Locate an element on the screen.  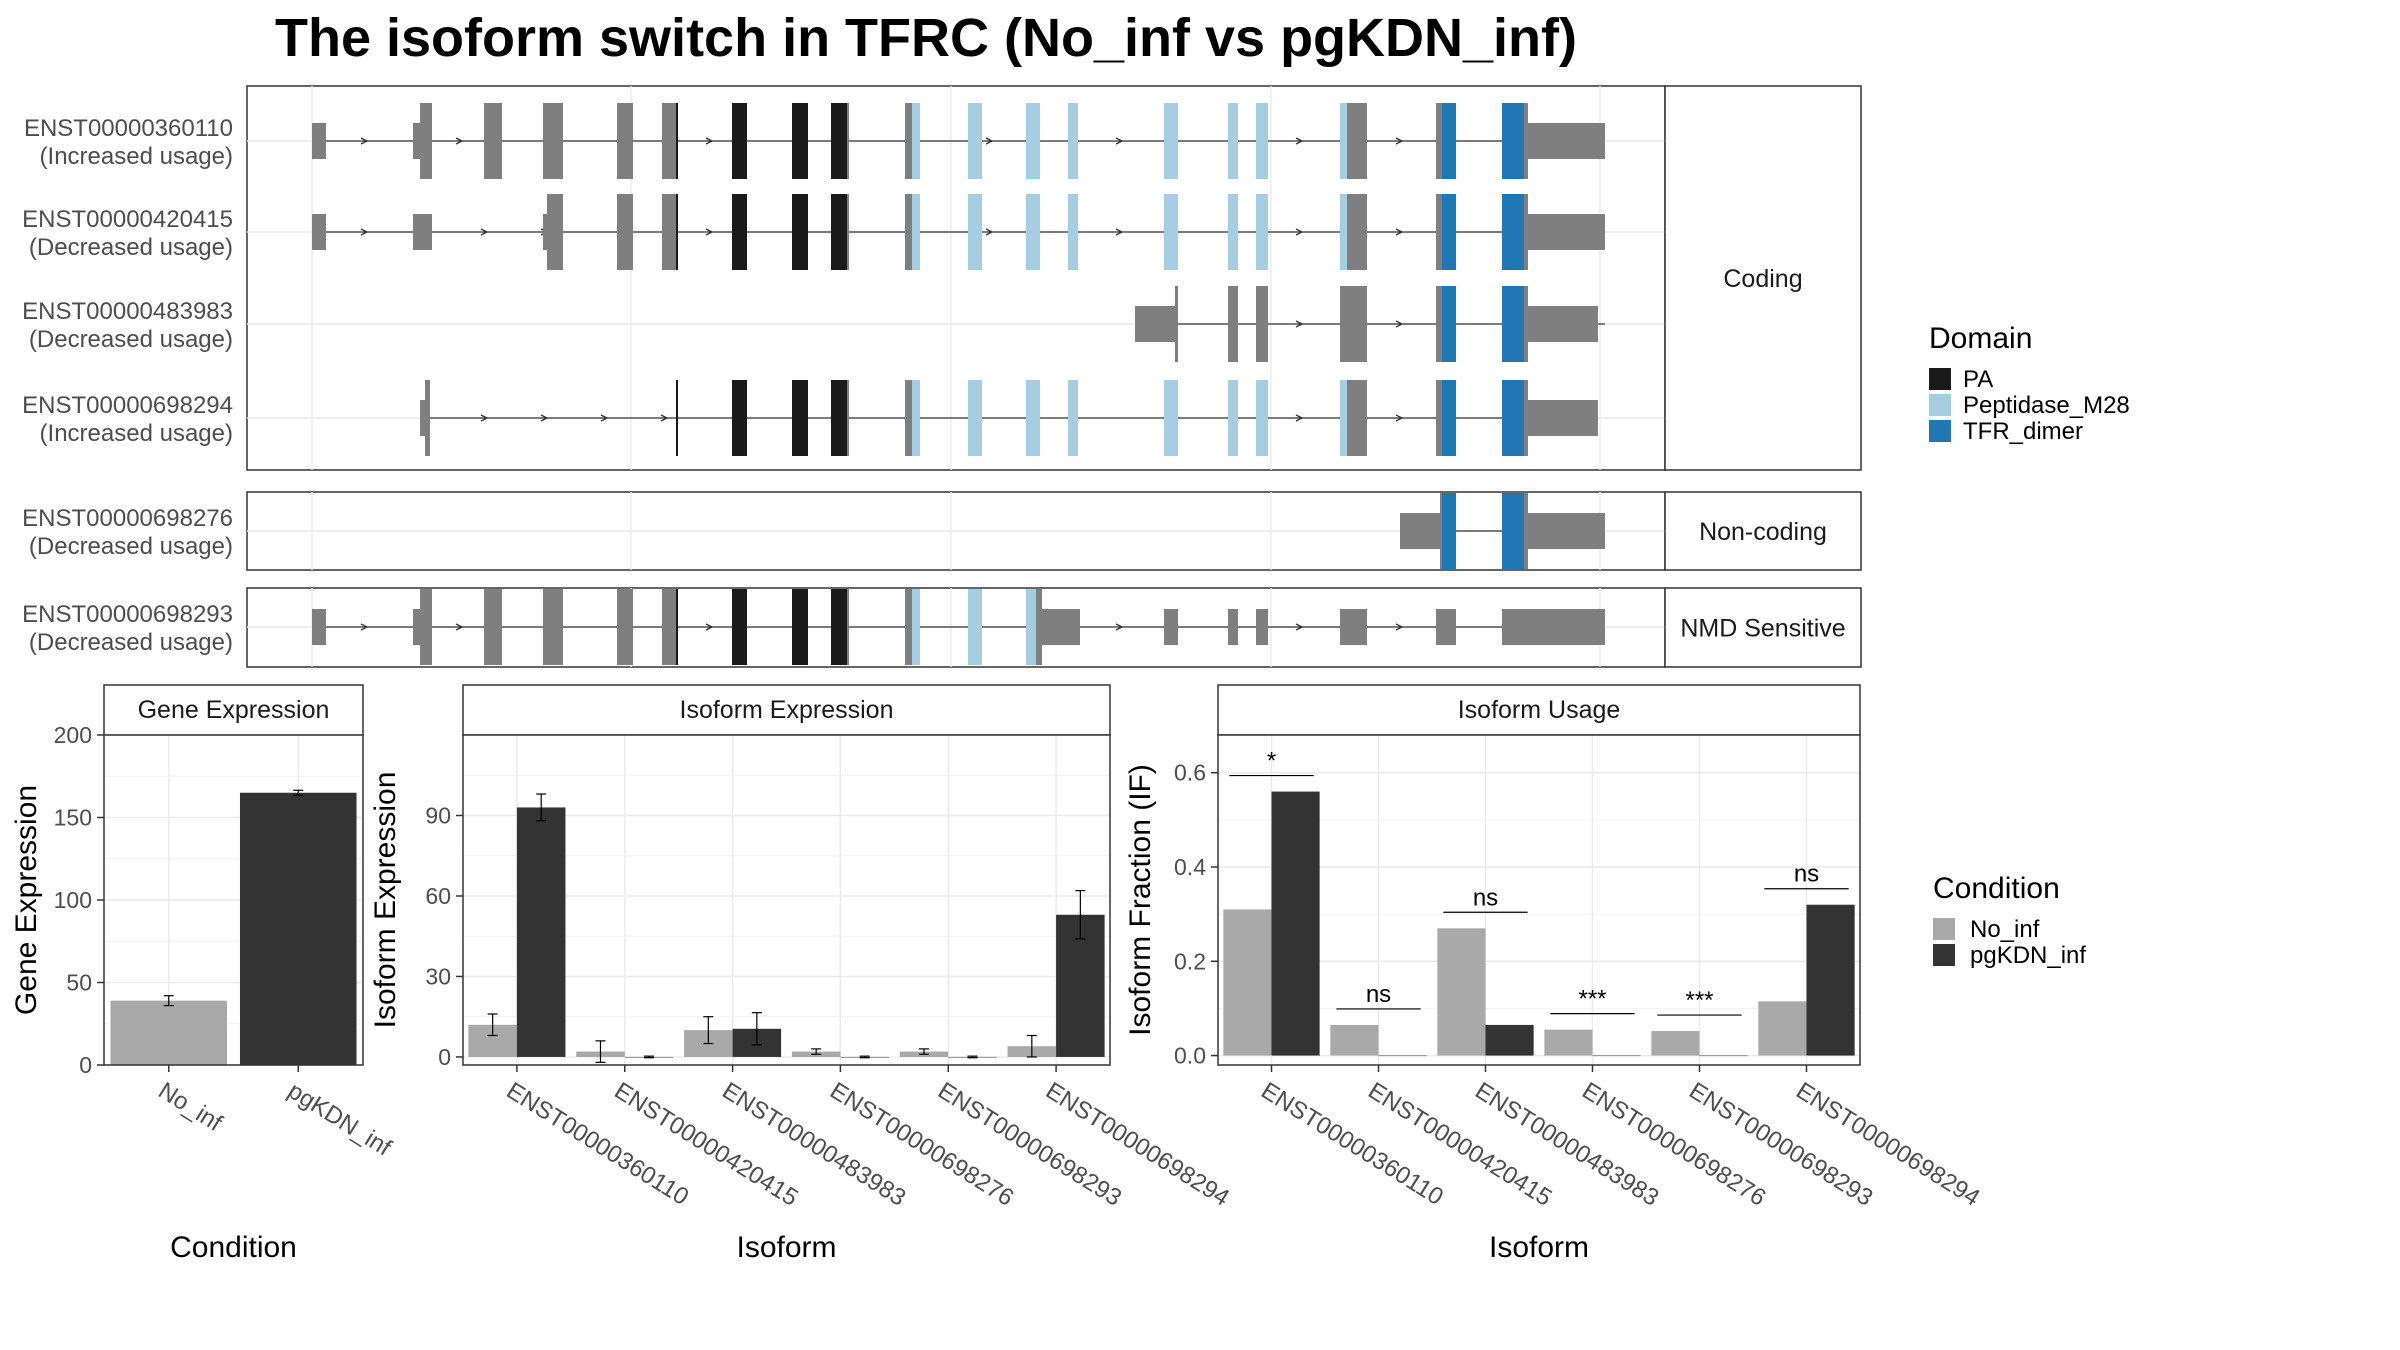
y-tick-label: 0 is located at coordinates (444, 1057).